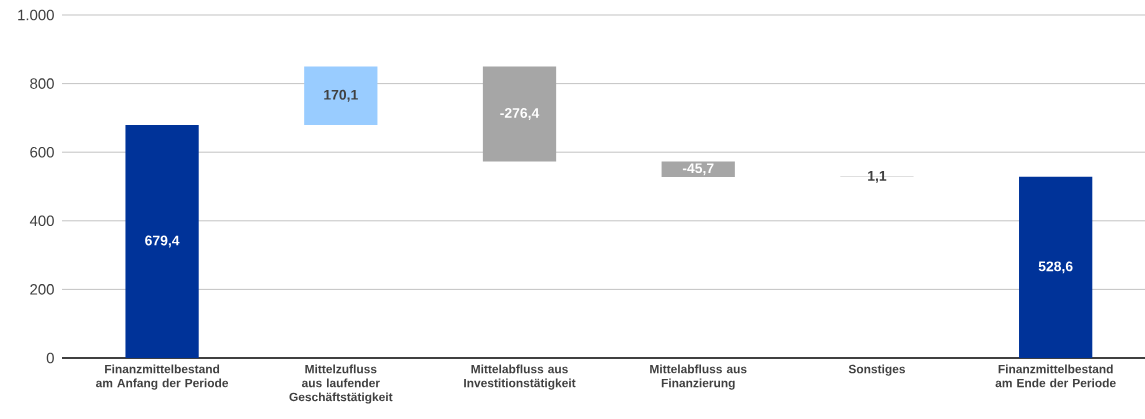 This screenshot has width=1145, height=419. I want to click on data-label: 1,1, so click(877, 177).